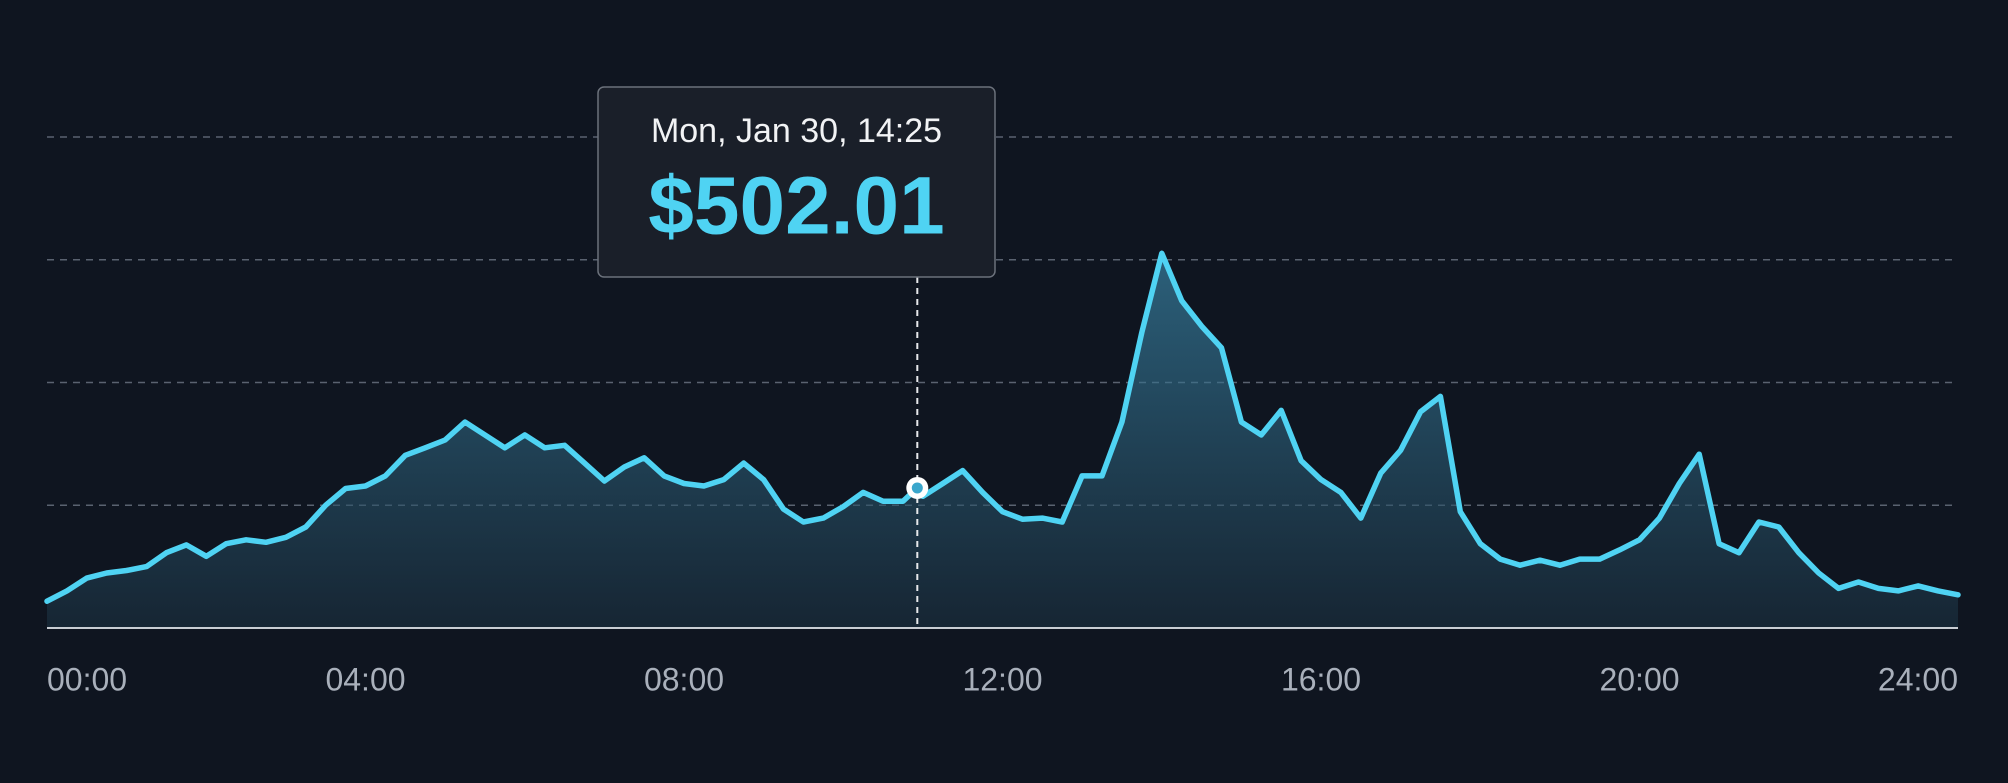 The height and width of the screenshot is (783, 2008). Describe the element at coordinates (796, 206) in the screenshot. I see `tooltip-value: $502.01` at that location.